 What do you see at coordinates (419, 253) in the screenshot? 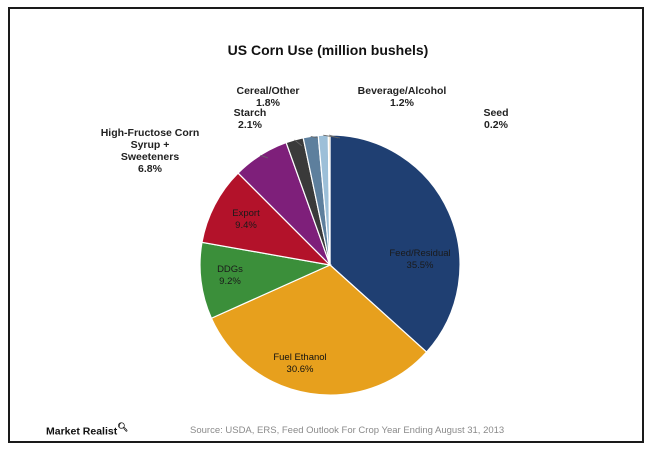
I see `label-feed-residual: Feed/Residual` at bounding box center [419, 253].